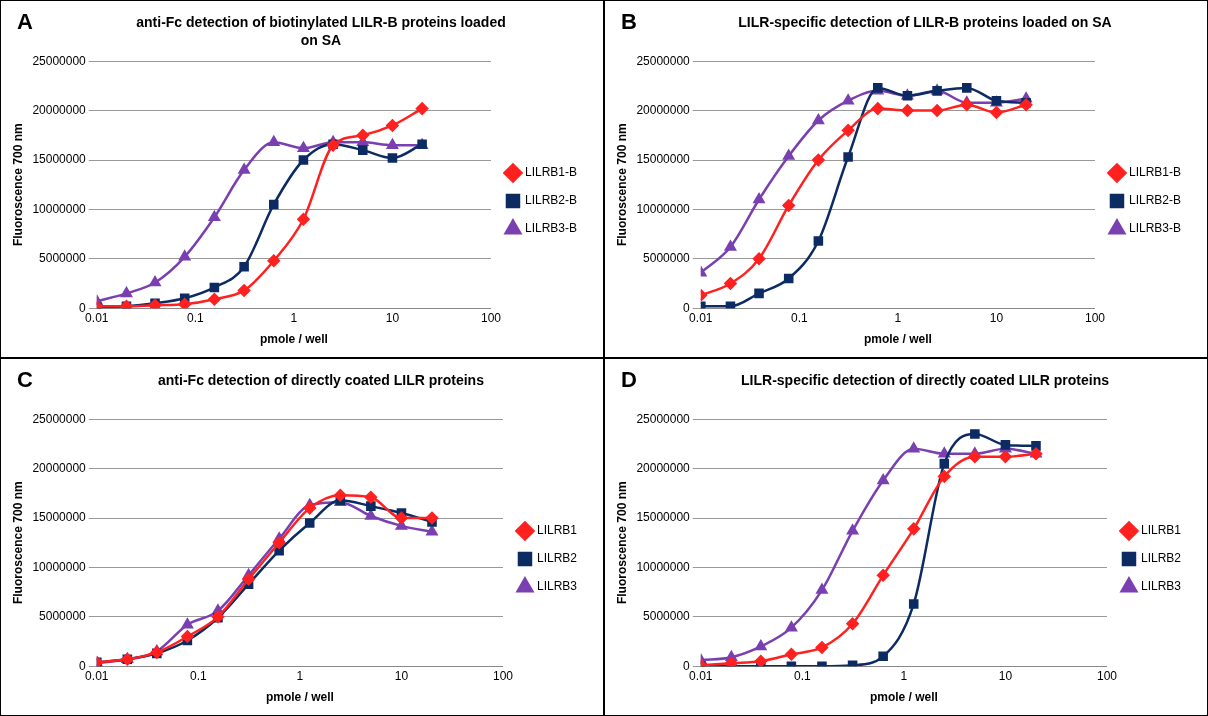  I want to click on text: C, so click(25, 380).